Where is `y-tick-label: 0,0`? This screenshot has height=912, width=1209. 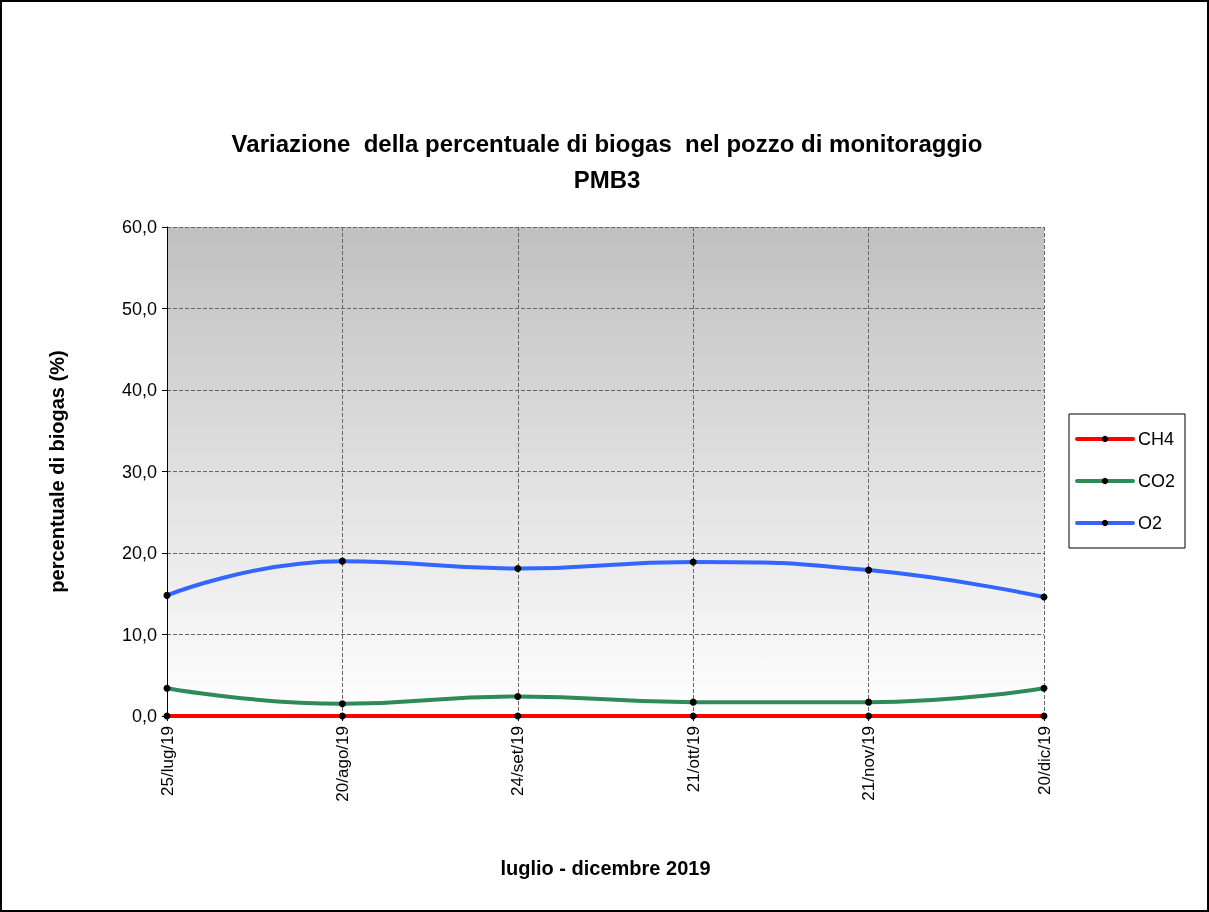
y-tick-label: 0,0 is located at coordinates (144, 716).